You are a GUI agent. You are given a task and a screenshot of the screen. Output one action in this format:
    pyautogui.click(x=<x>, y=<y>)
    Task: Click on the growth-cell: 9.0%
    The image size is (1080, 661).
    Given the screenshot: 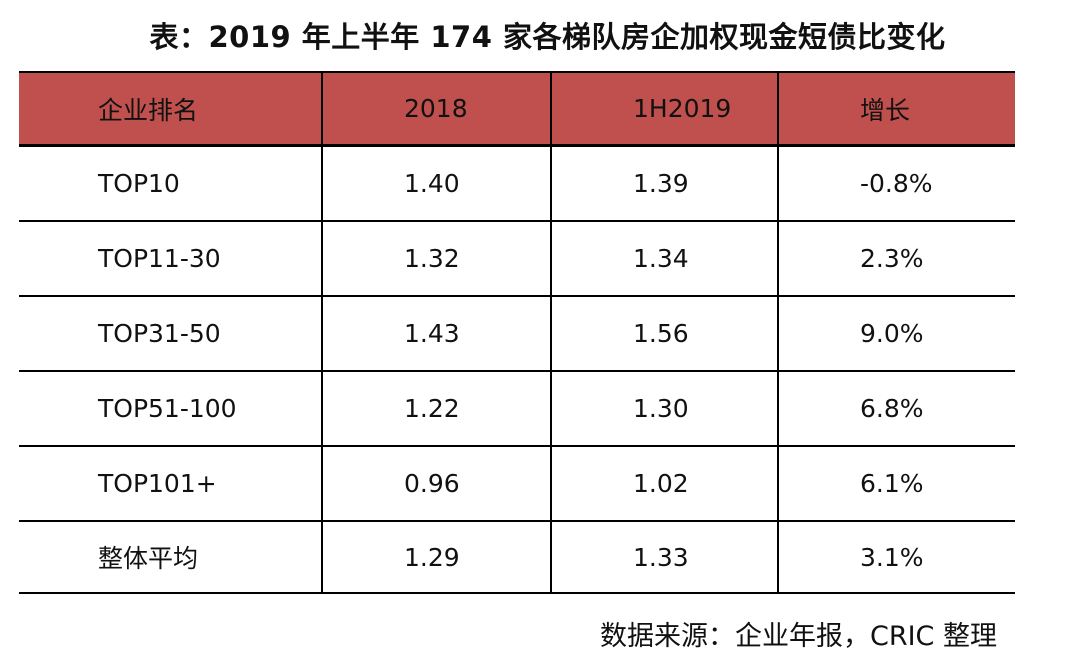 What is the action you would take?
    pyautogui.click(x=896, y=334)
    